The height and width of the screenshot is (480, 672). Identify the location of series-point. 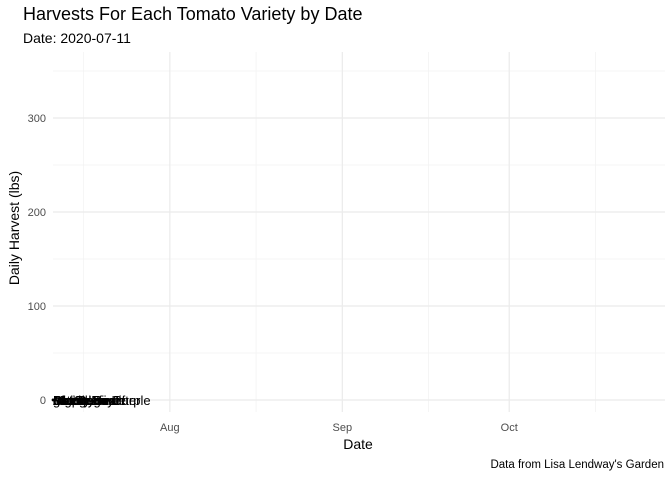
(53, 400).